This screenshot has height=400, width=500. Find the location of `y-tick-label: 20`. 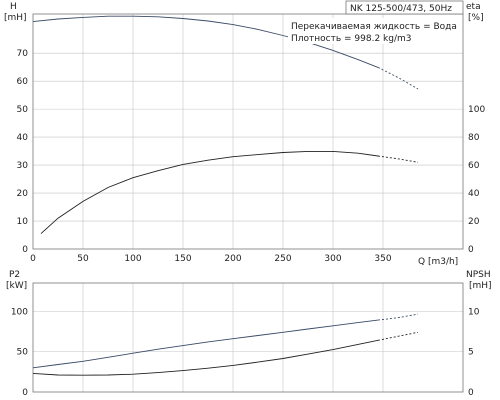

y-tick-label: 20 is located at coordinates (23, 194).